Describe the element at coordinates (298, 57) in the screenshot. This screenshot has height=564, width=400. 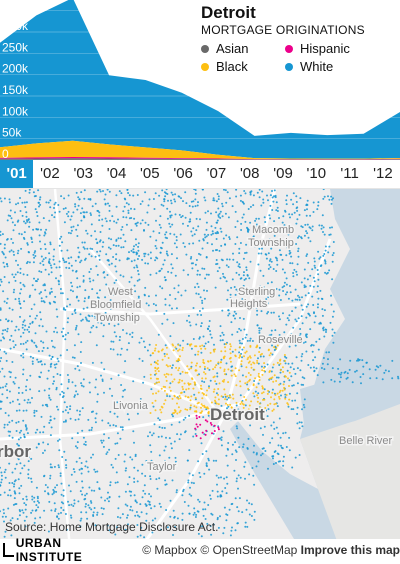
I see `legend-items: Asian Hispanic Black White` at that location.